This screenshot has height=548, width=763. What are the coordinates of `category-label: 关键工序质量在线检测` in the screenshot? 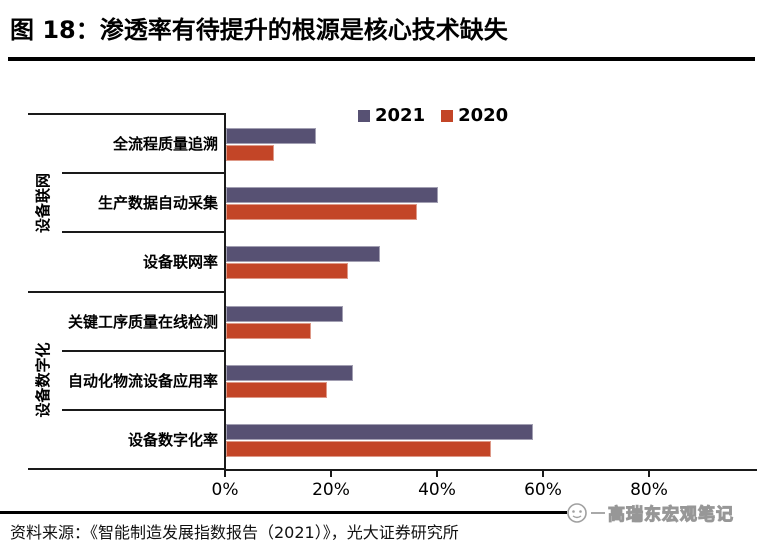 It's located at (142, 321).